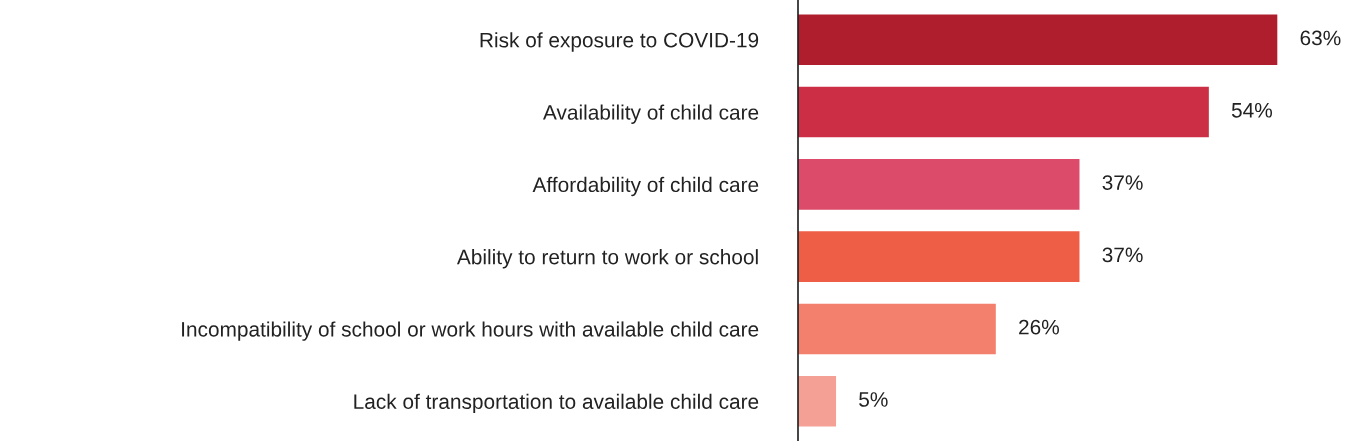  I want to click on y-tick-label: Incompatibility of school or work hours with available child care, so click(470, 331).